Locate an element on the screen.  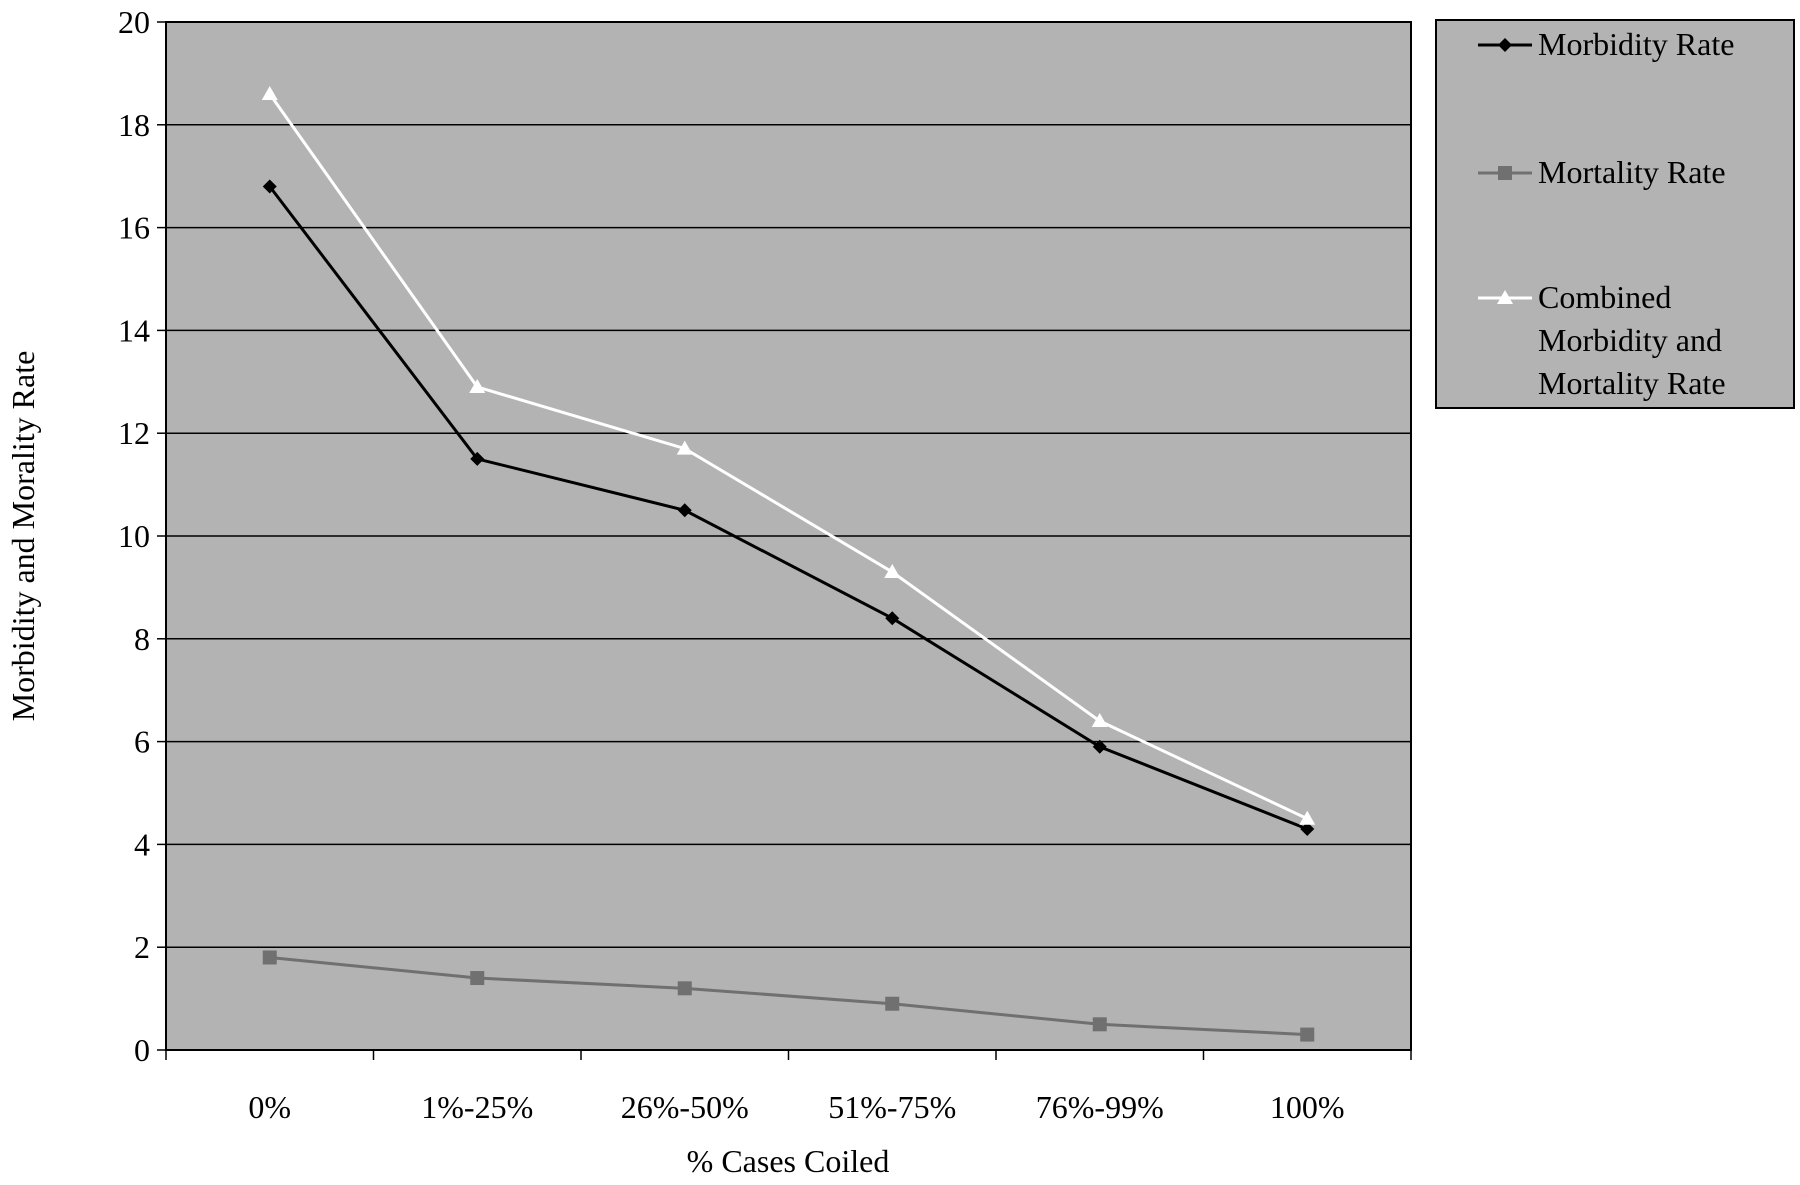
y-tick-label: 18 is located at coordinates (134, 125).